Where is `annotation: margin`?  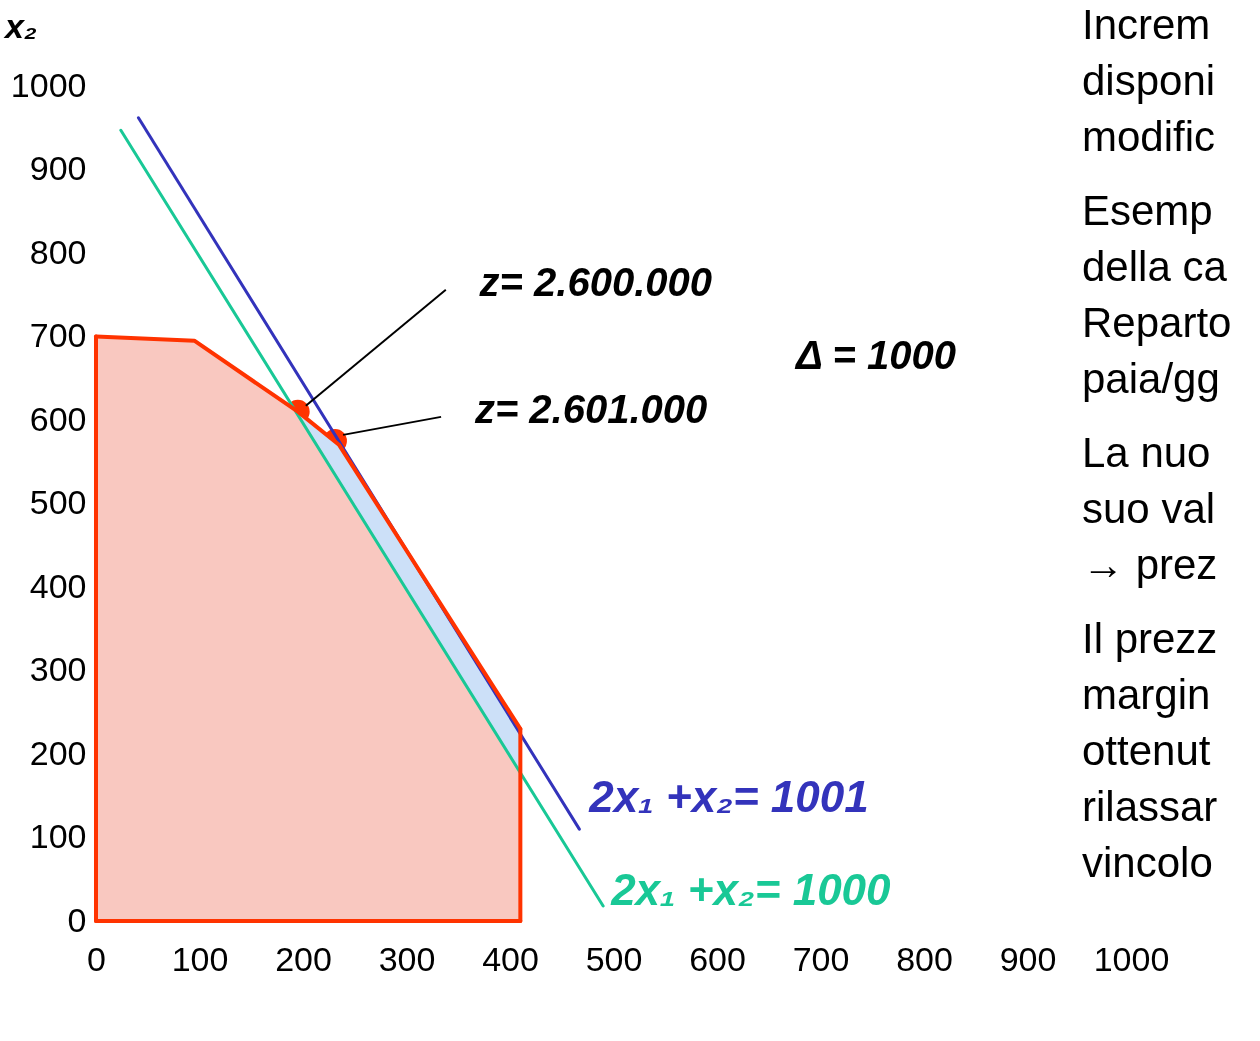
annotation: margin is located at coordinates (1146, 694).